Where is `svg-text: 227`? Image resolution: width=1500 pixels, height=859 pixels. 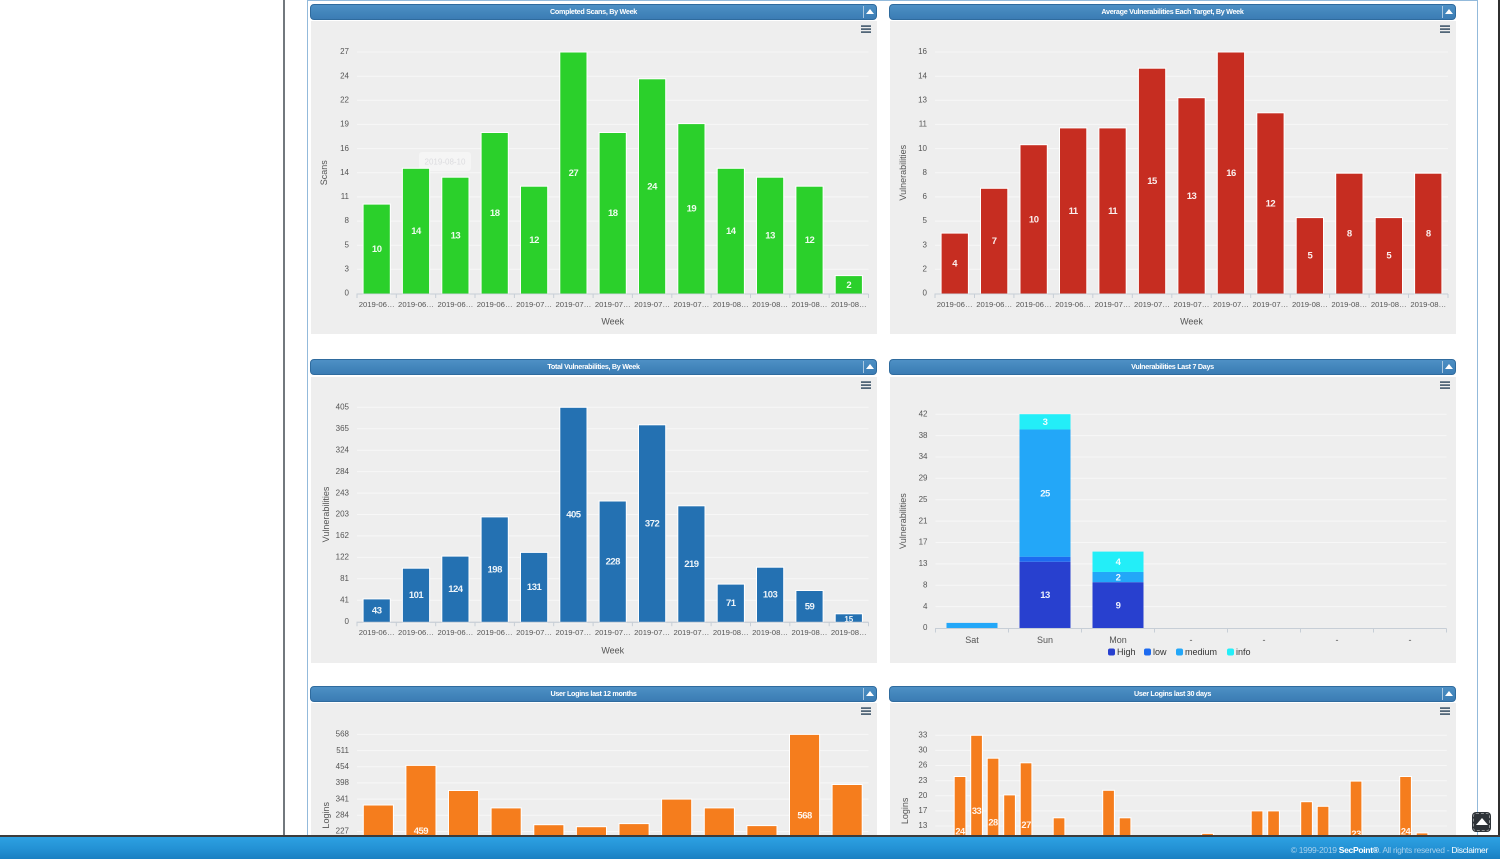 svg-text: 227 is located at coordinates (343, 831).